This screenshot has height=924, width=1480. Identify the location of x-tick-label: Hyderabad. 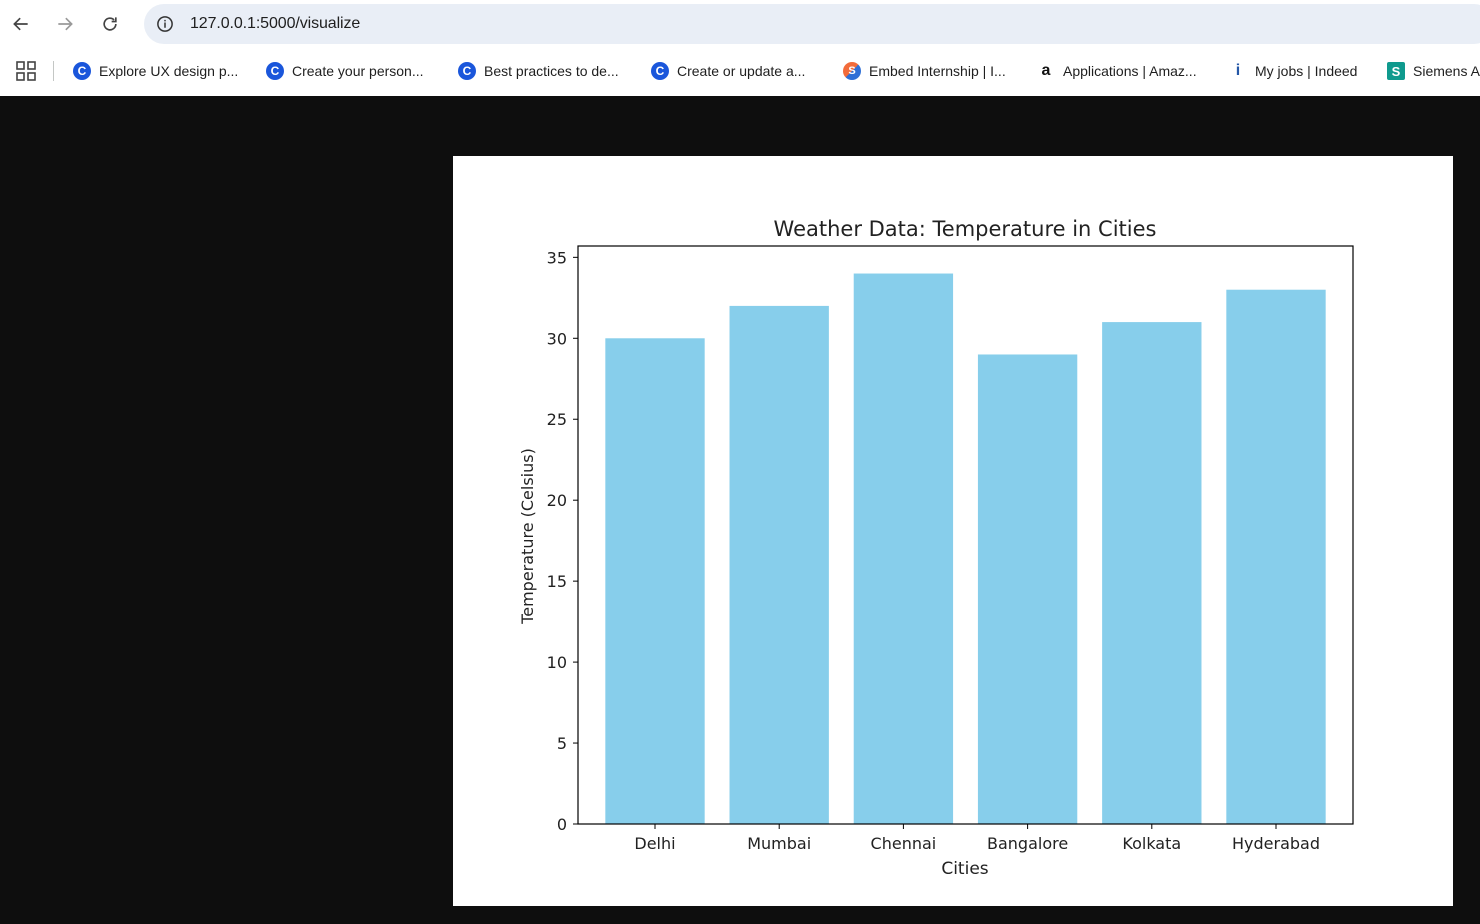
(1276, 843).